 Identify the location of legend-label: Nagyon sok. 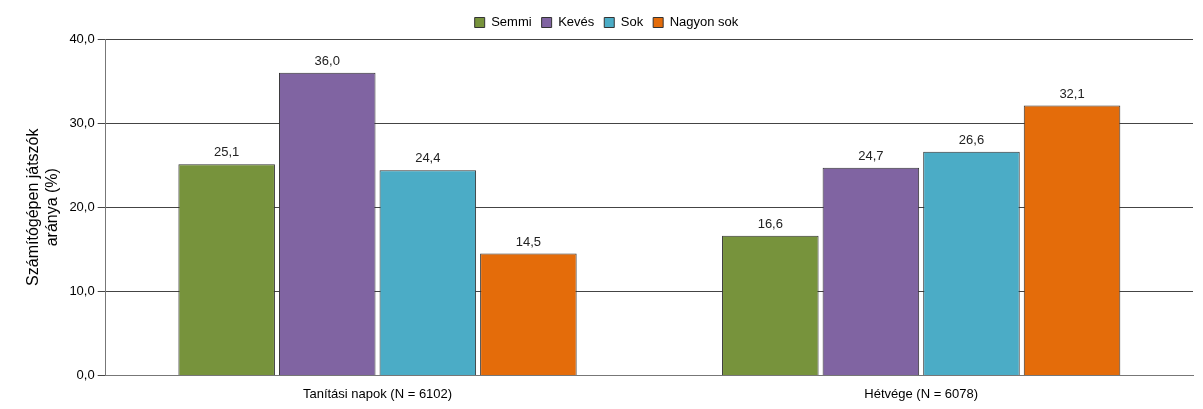
(704, 22).